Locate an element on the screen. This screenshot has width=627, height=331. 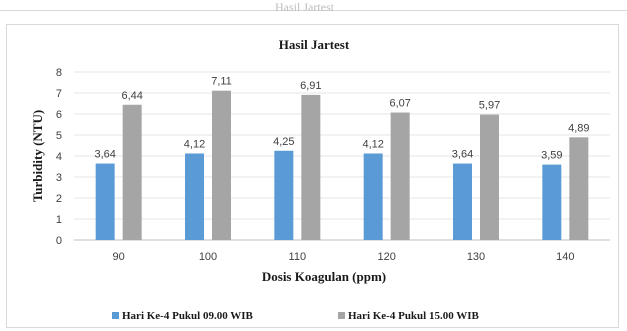
legend-label: Hari Ke-4 Pukul 15.00 WIB is located at coordinates (414, 316).